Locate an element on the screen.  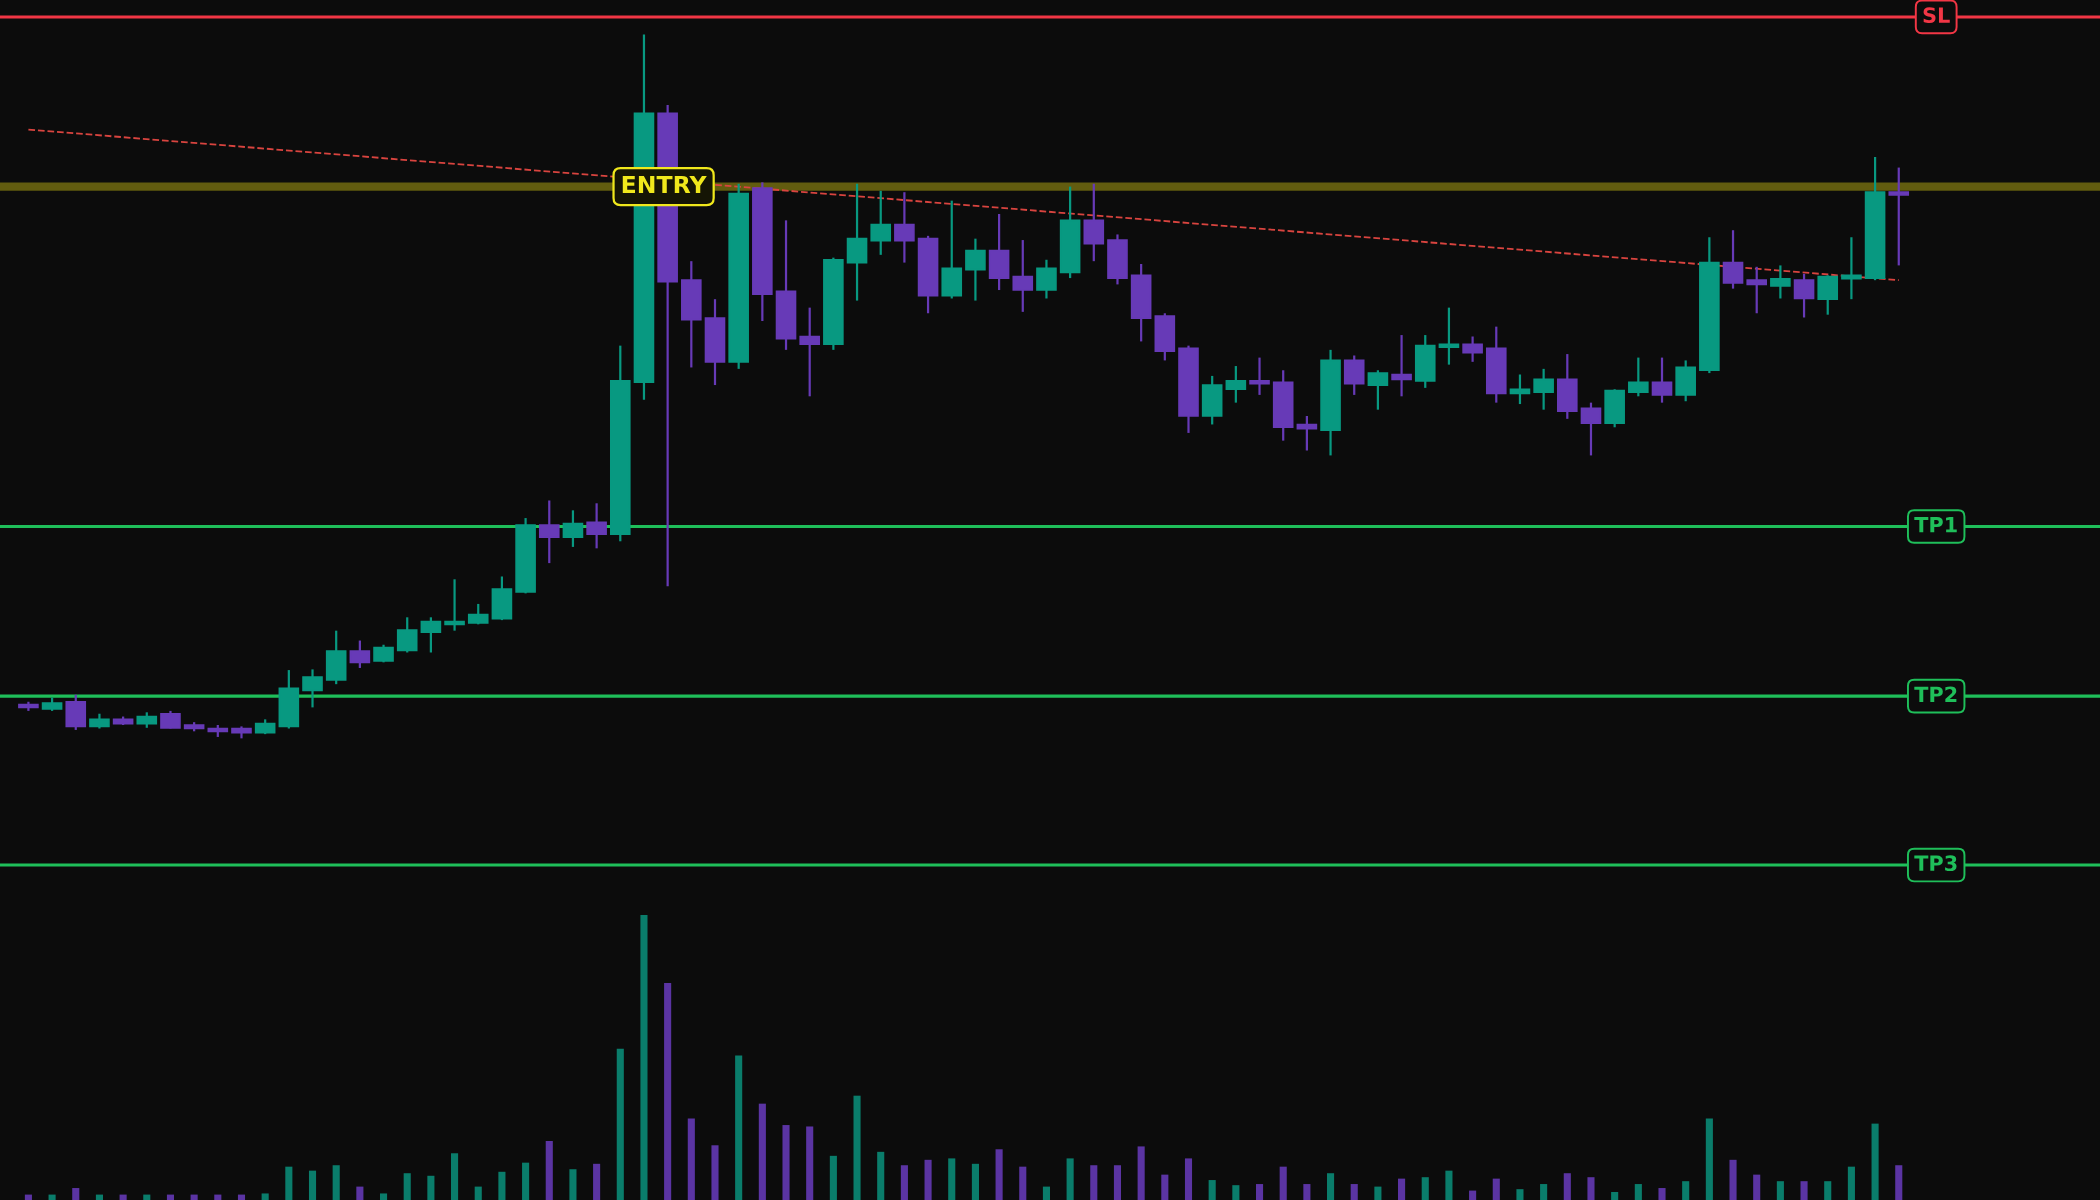
ref-line-label: SL is located at coordinates (1936, 15).